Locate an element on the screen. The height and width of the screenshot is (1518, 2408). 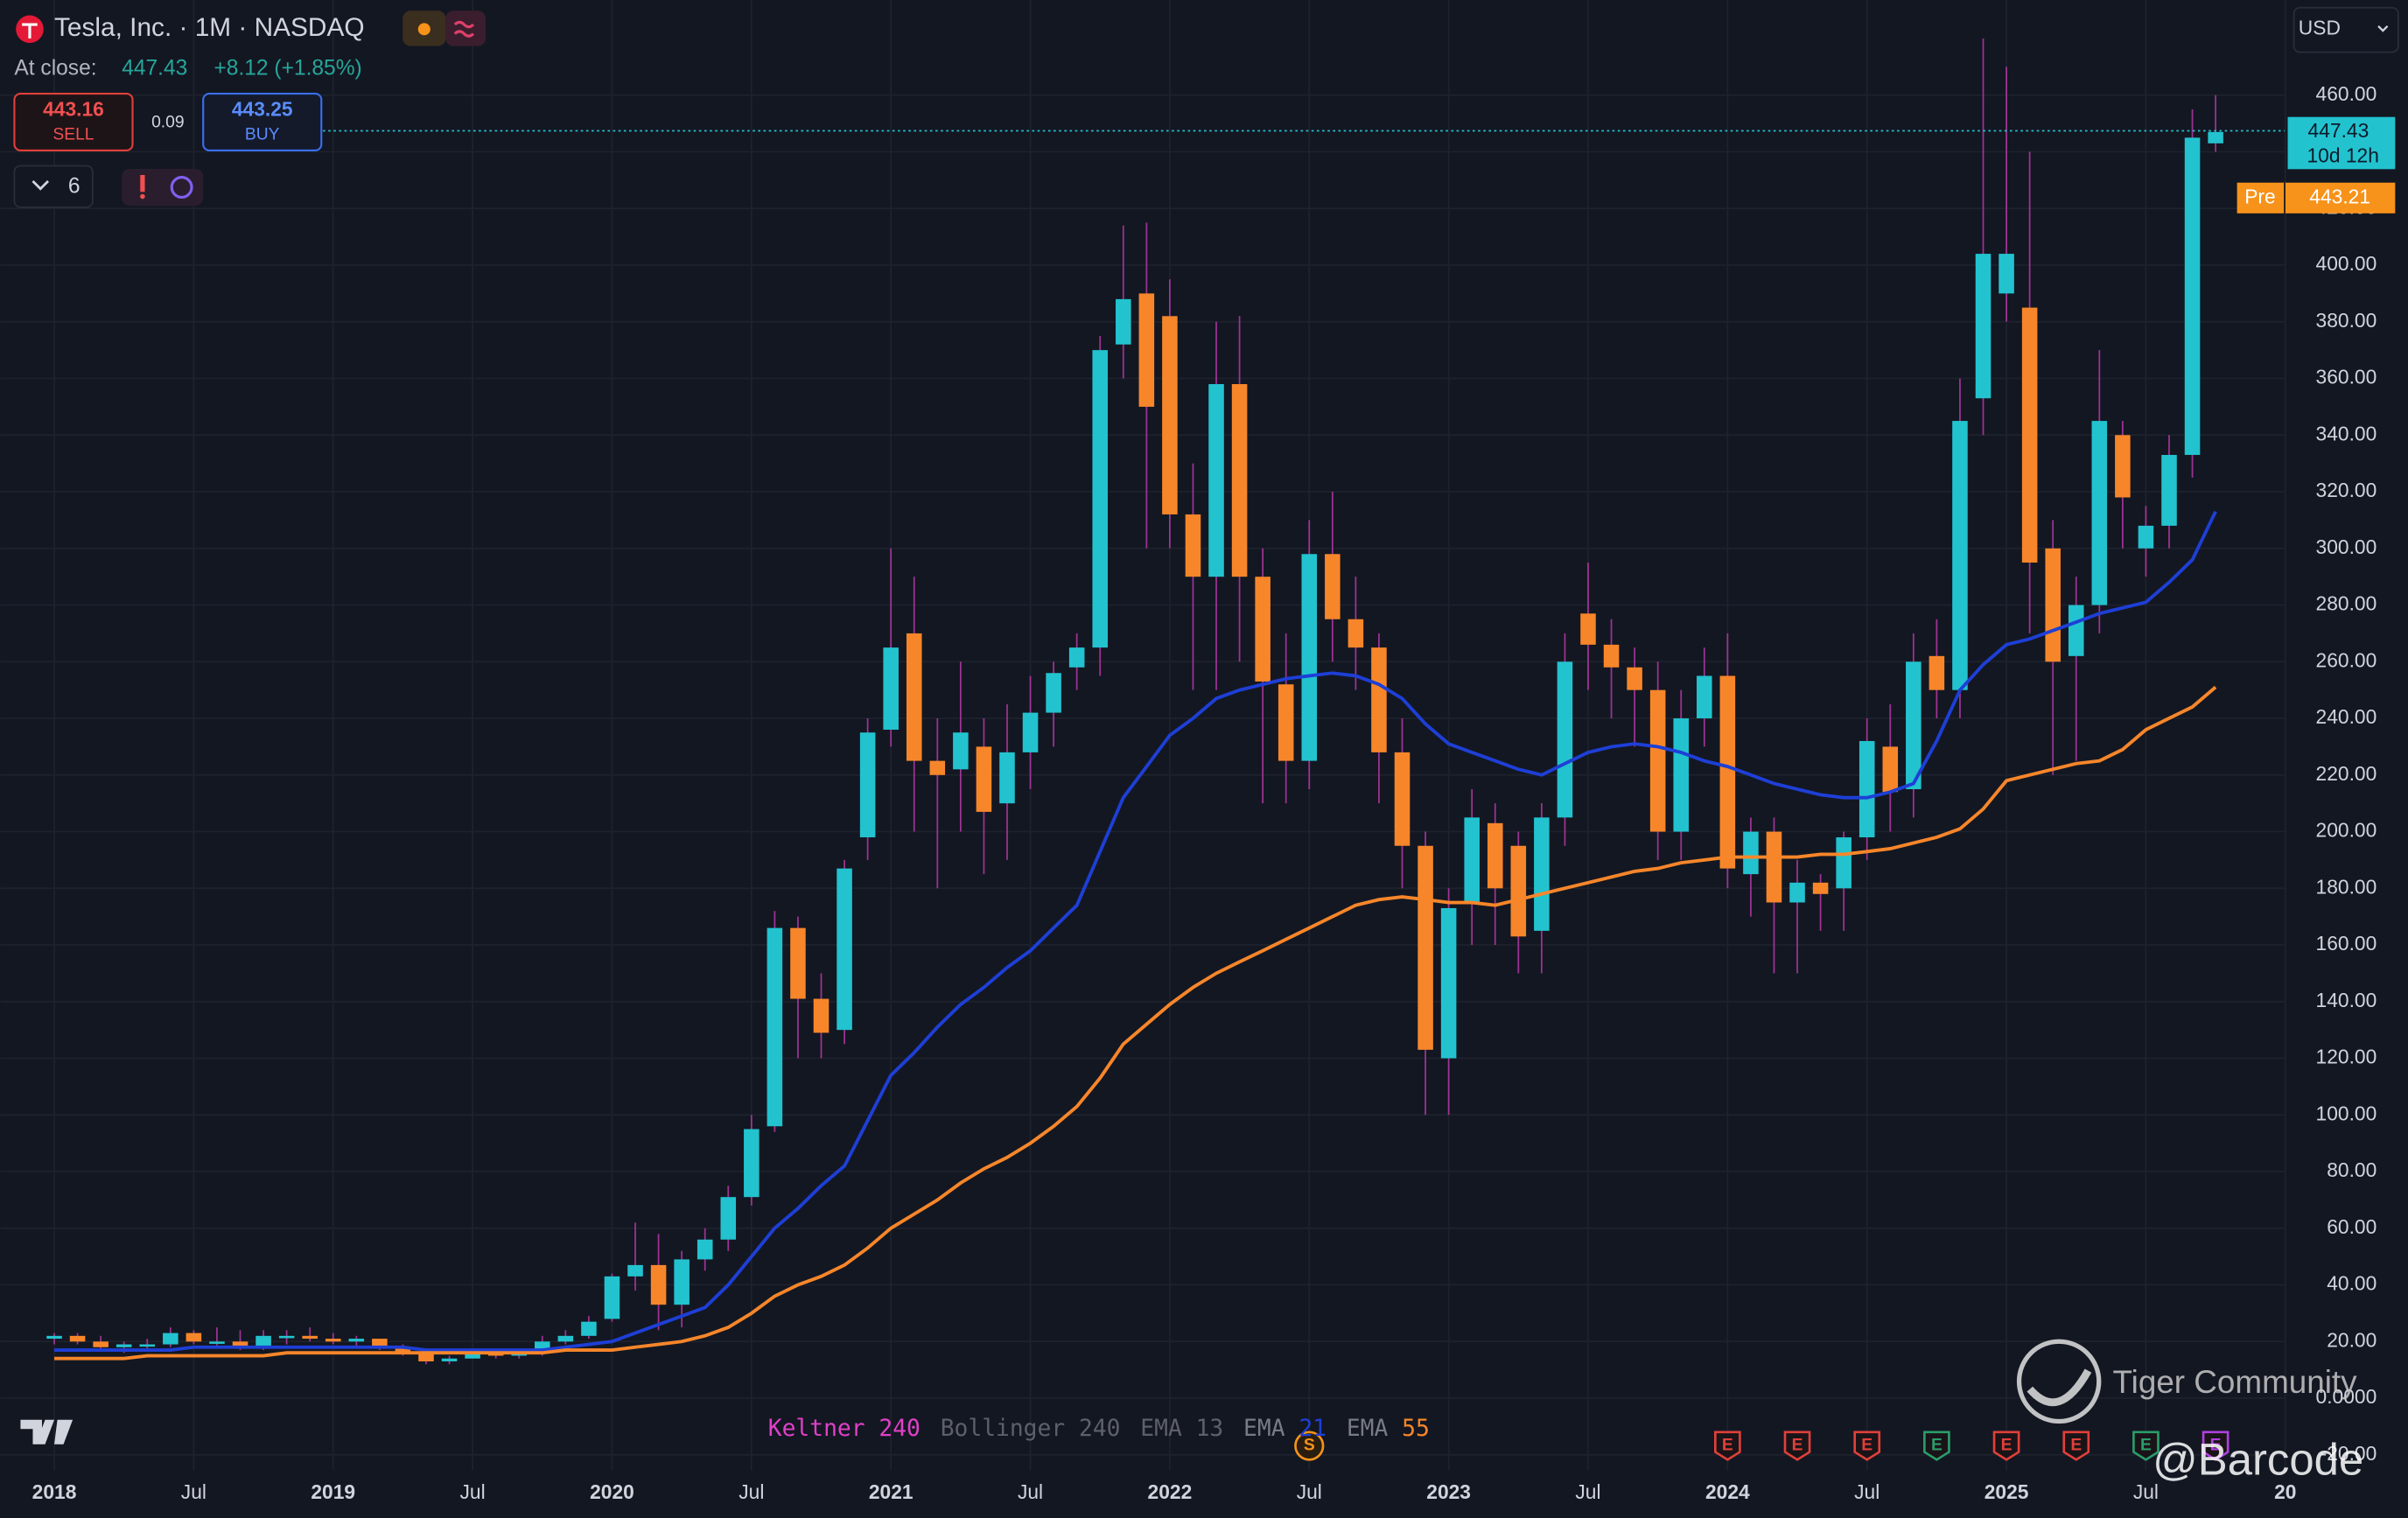
indicators-toggle: 6 is located at coordinates (53, 186).